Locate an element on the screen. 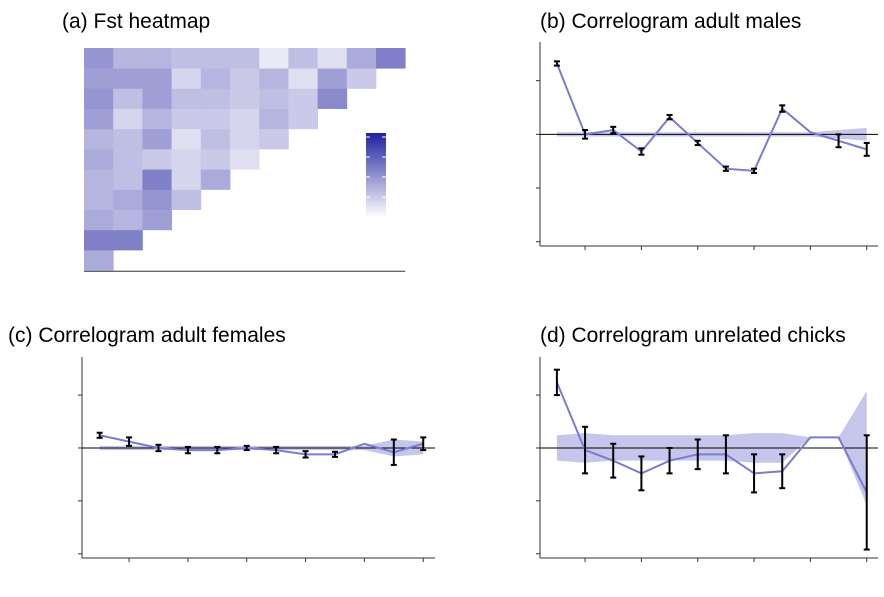  panel-a-title: (a) Fst heatmap is located at coordinates (136, 21).